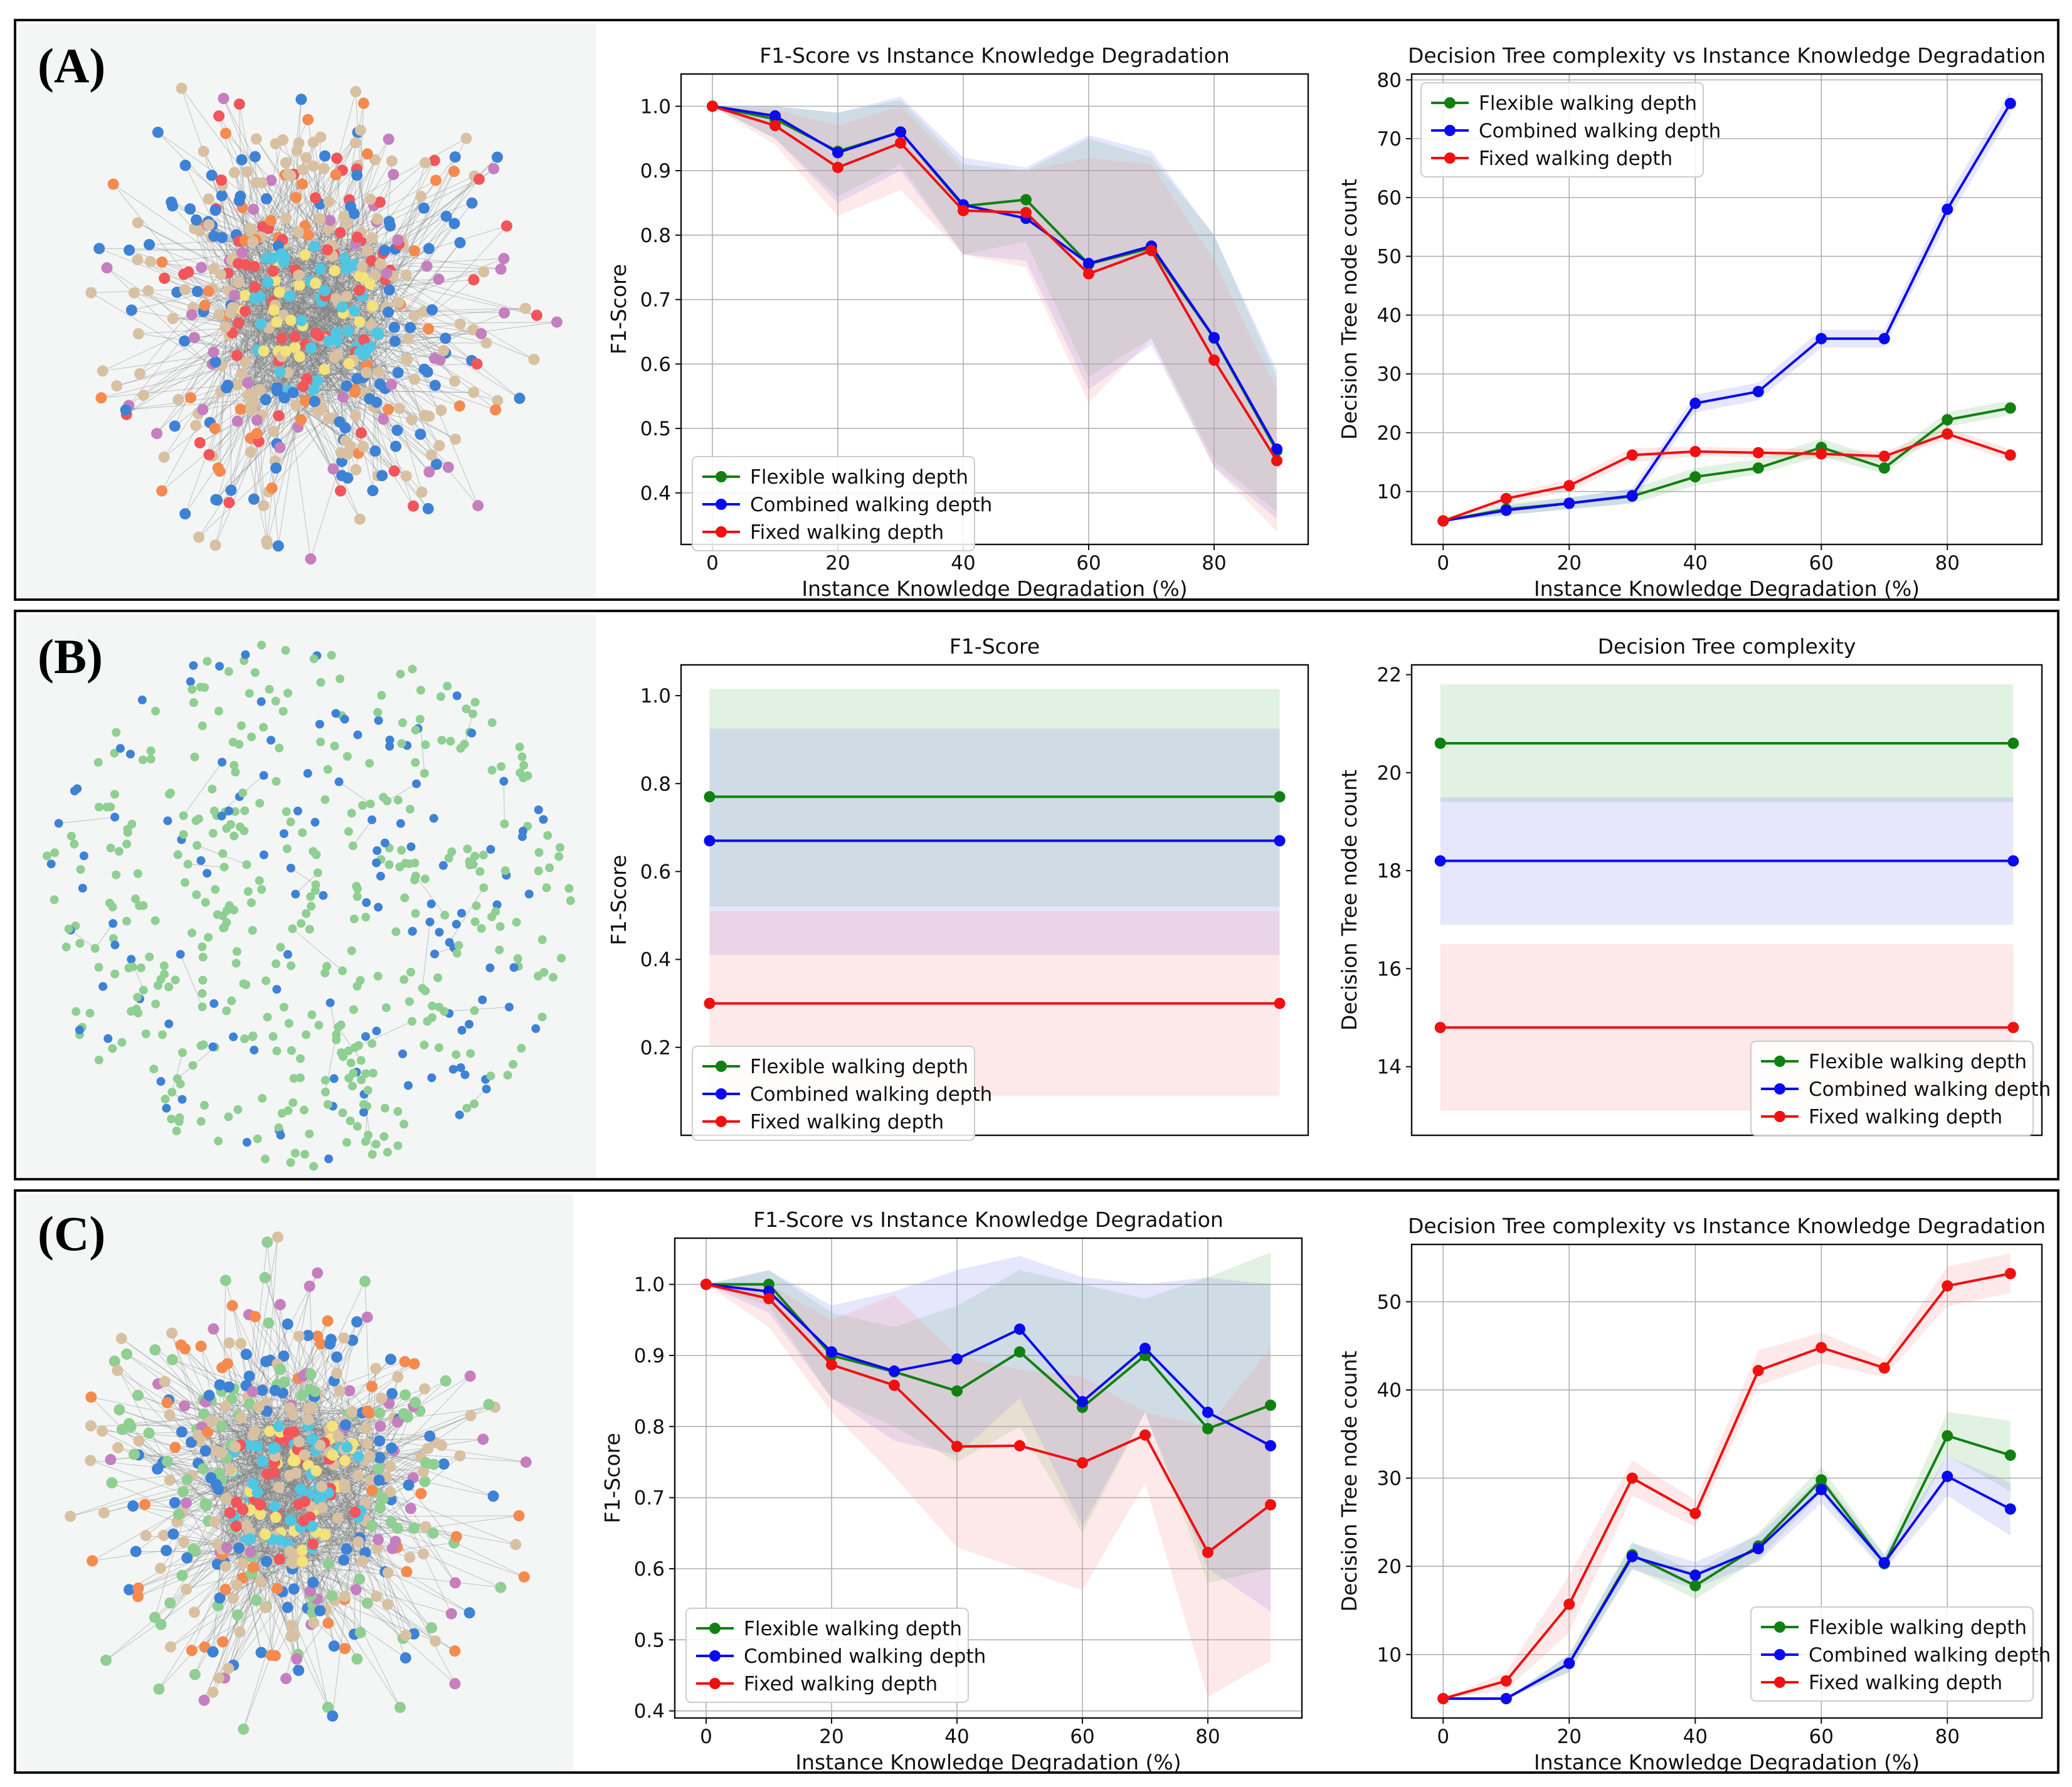 This screenshot has height=1787, width=2072. Describe the element at coordinates (655, 236) in the screenshot. I see `y-tick-label: 0.8` at that location.